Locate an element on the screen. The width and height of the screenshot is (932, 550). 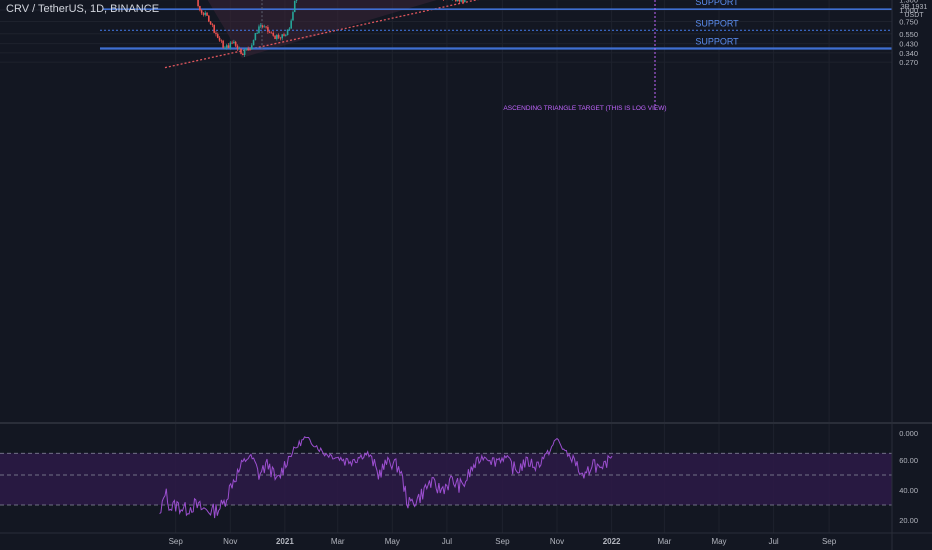
currency-label: 3R 1931 USDT is located at coordinates (914, 12).